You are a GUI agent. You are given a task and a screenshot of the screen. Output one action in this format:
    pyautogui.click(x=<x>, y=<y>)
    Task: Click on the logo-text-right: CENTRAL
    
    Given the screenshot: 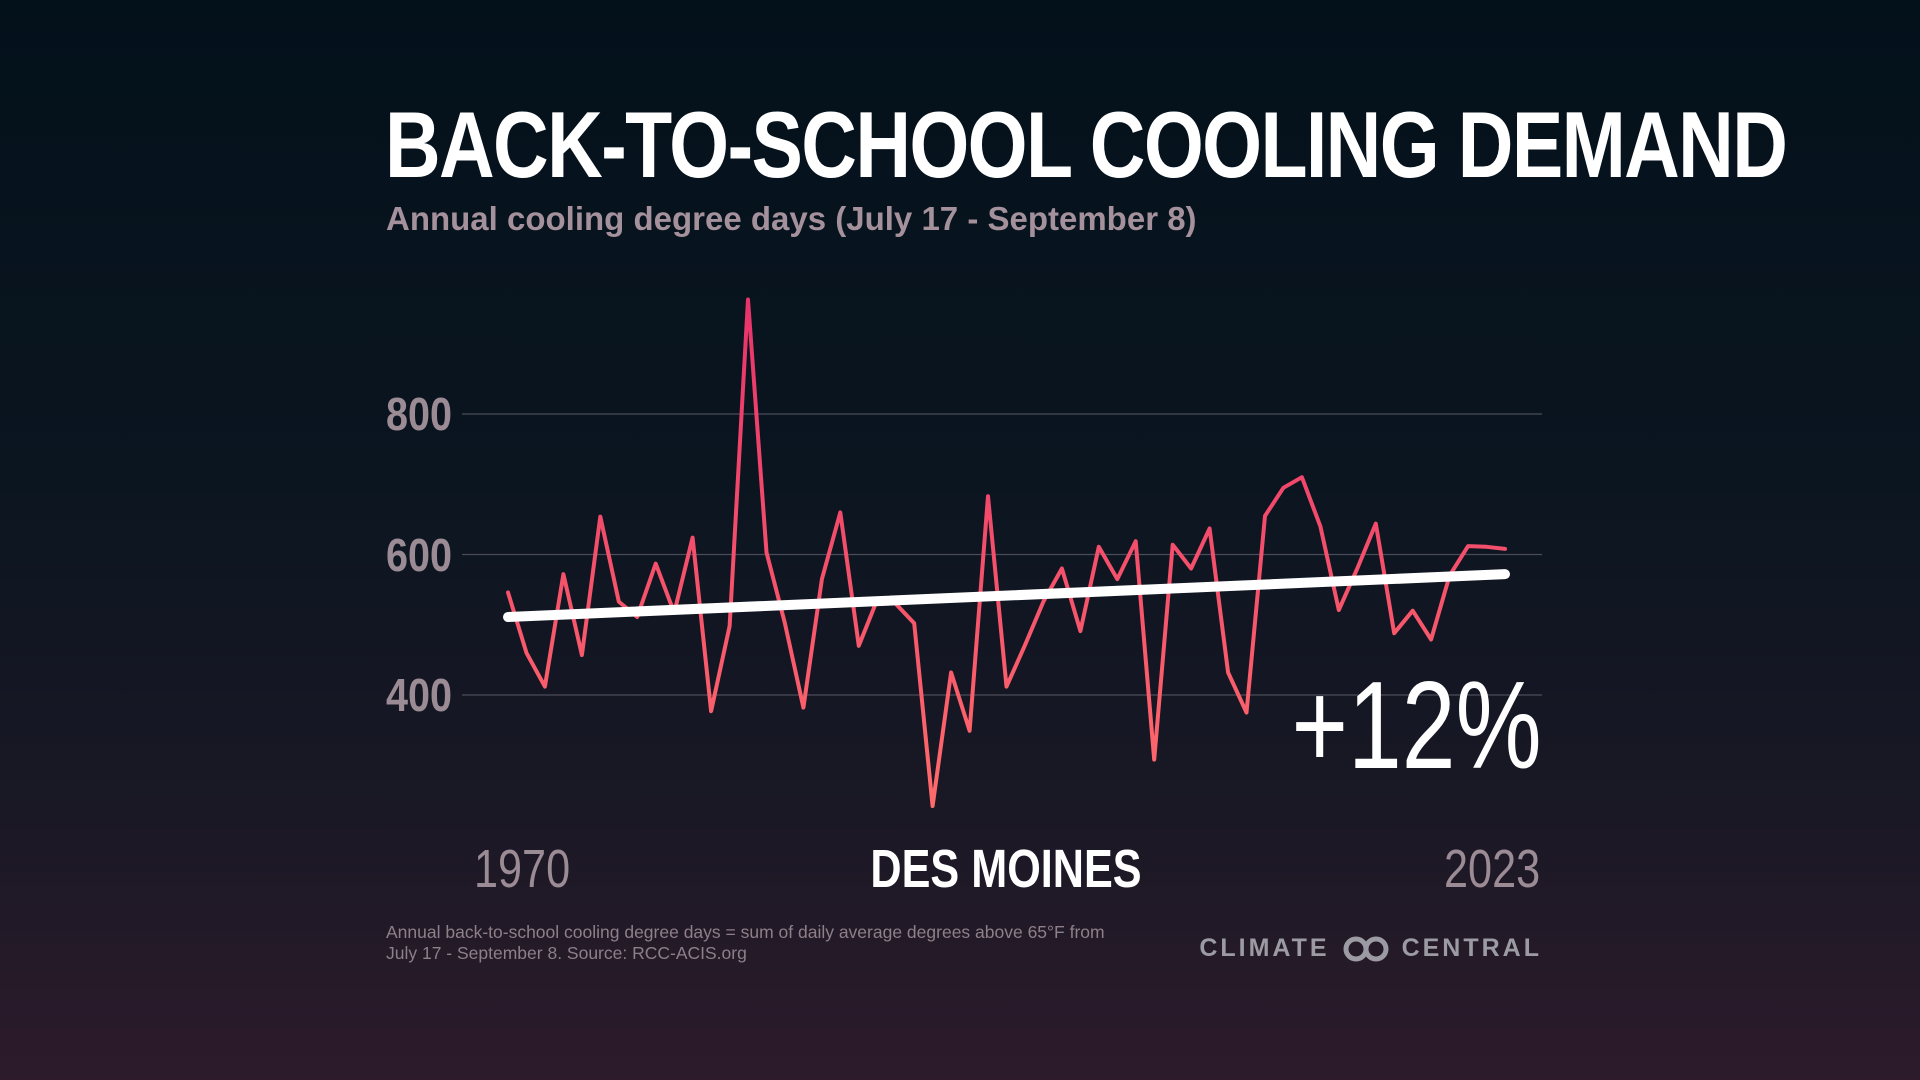 What is the action you would take?
    pyautogui.click(x=1471, y=948)
    